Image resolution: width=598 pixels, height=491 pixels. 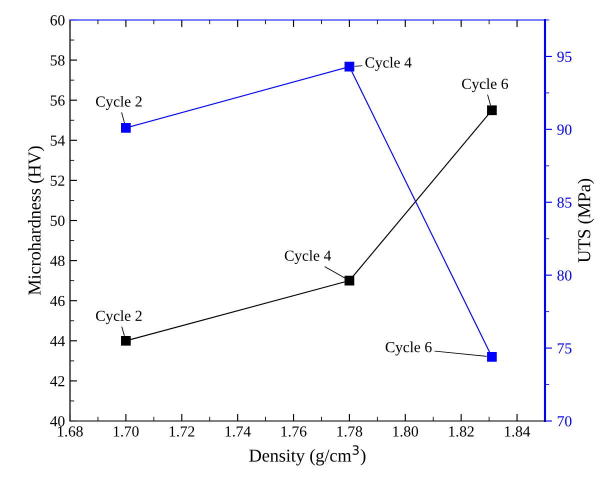 I want to click on y-tick-label: 46, so click(x=57, y=301).